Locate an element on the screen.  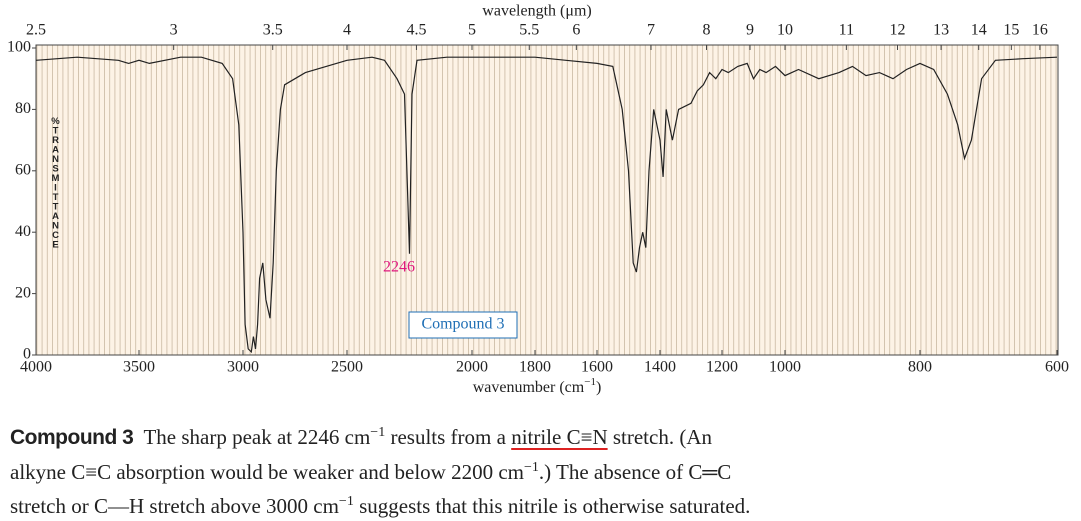
y-tick-label: 20 is located at coordinates (23, 292).